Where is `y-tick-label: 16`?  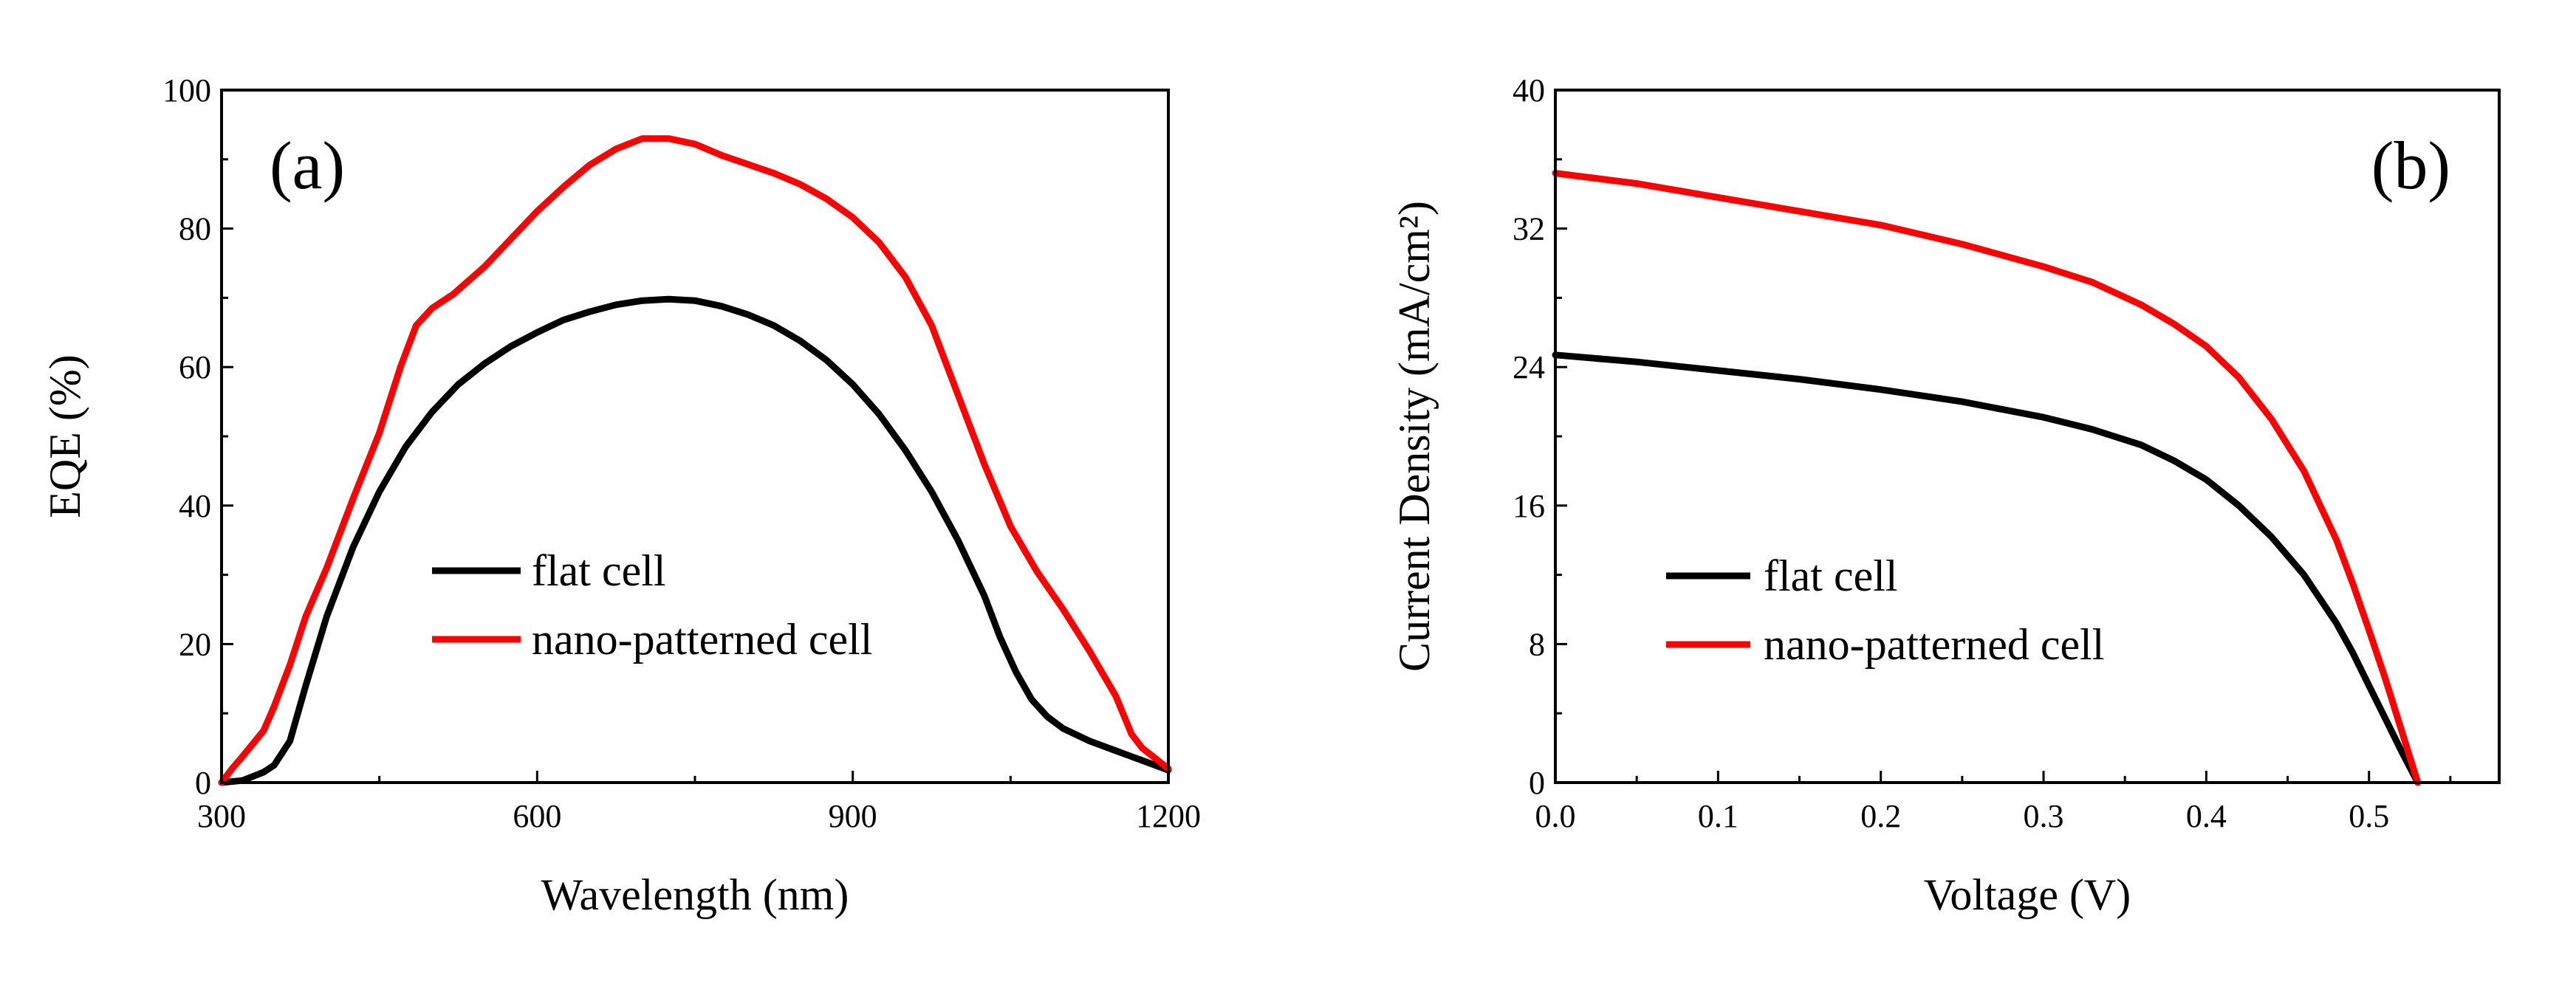 y-tick-label: 16 is located at coordinates (1529, 506).